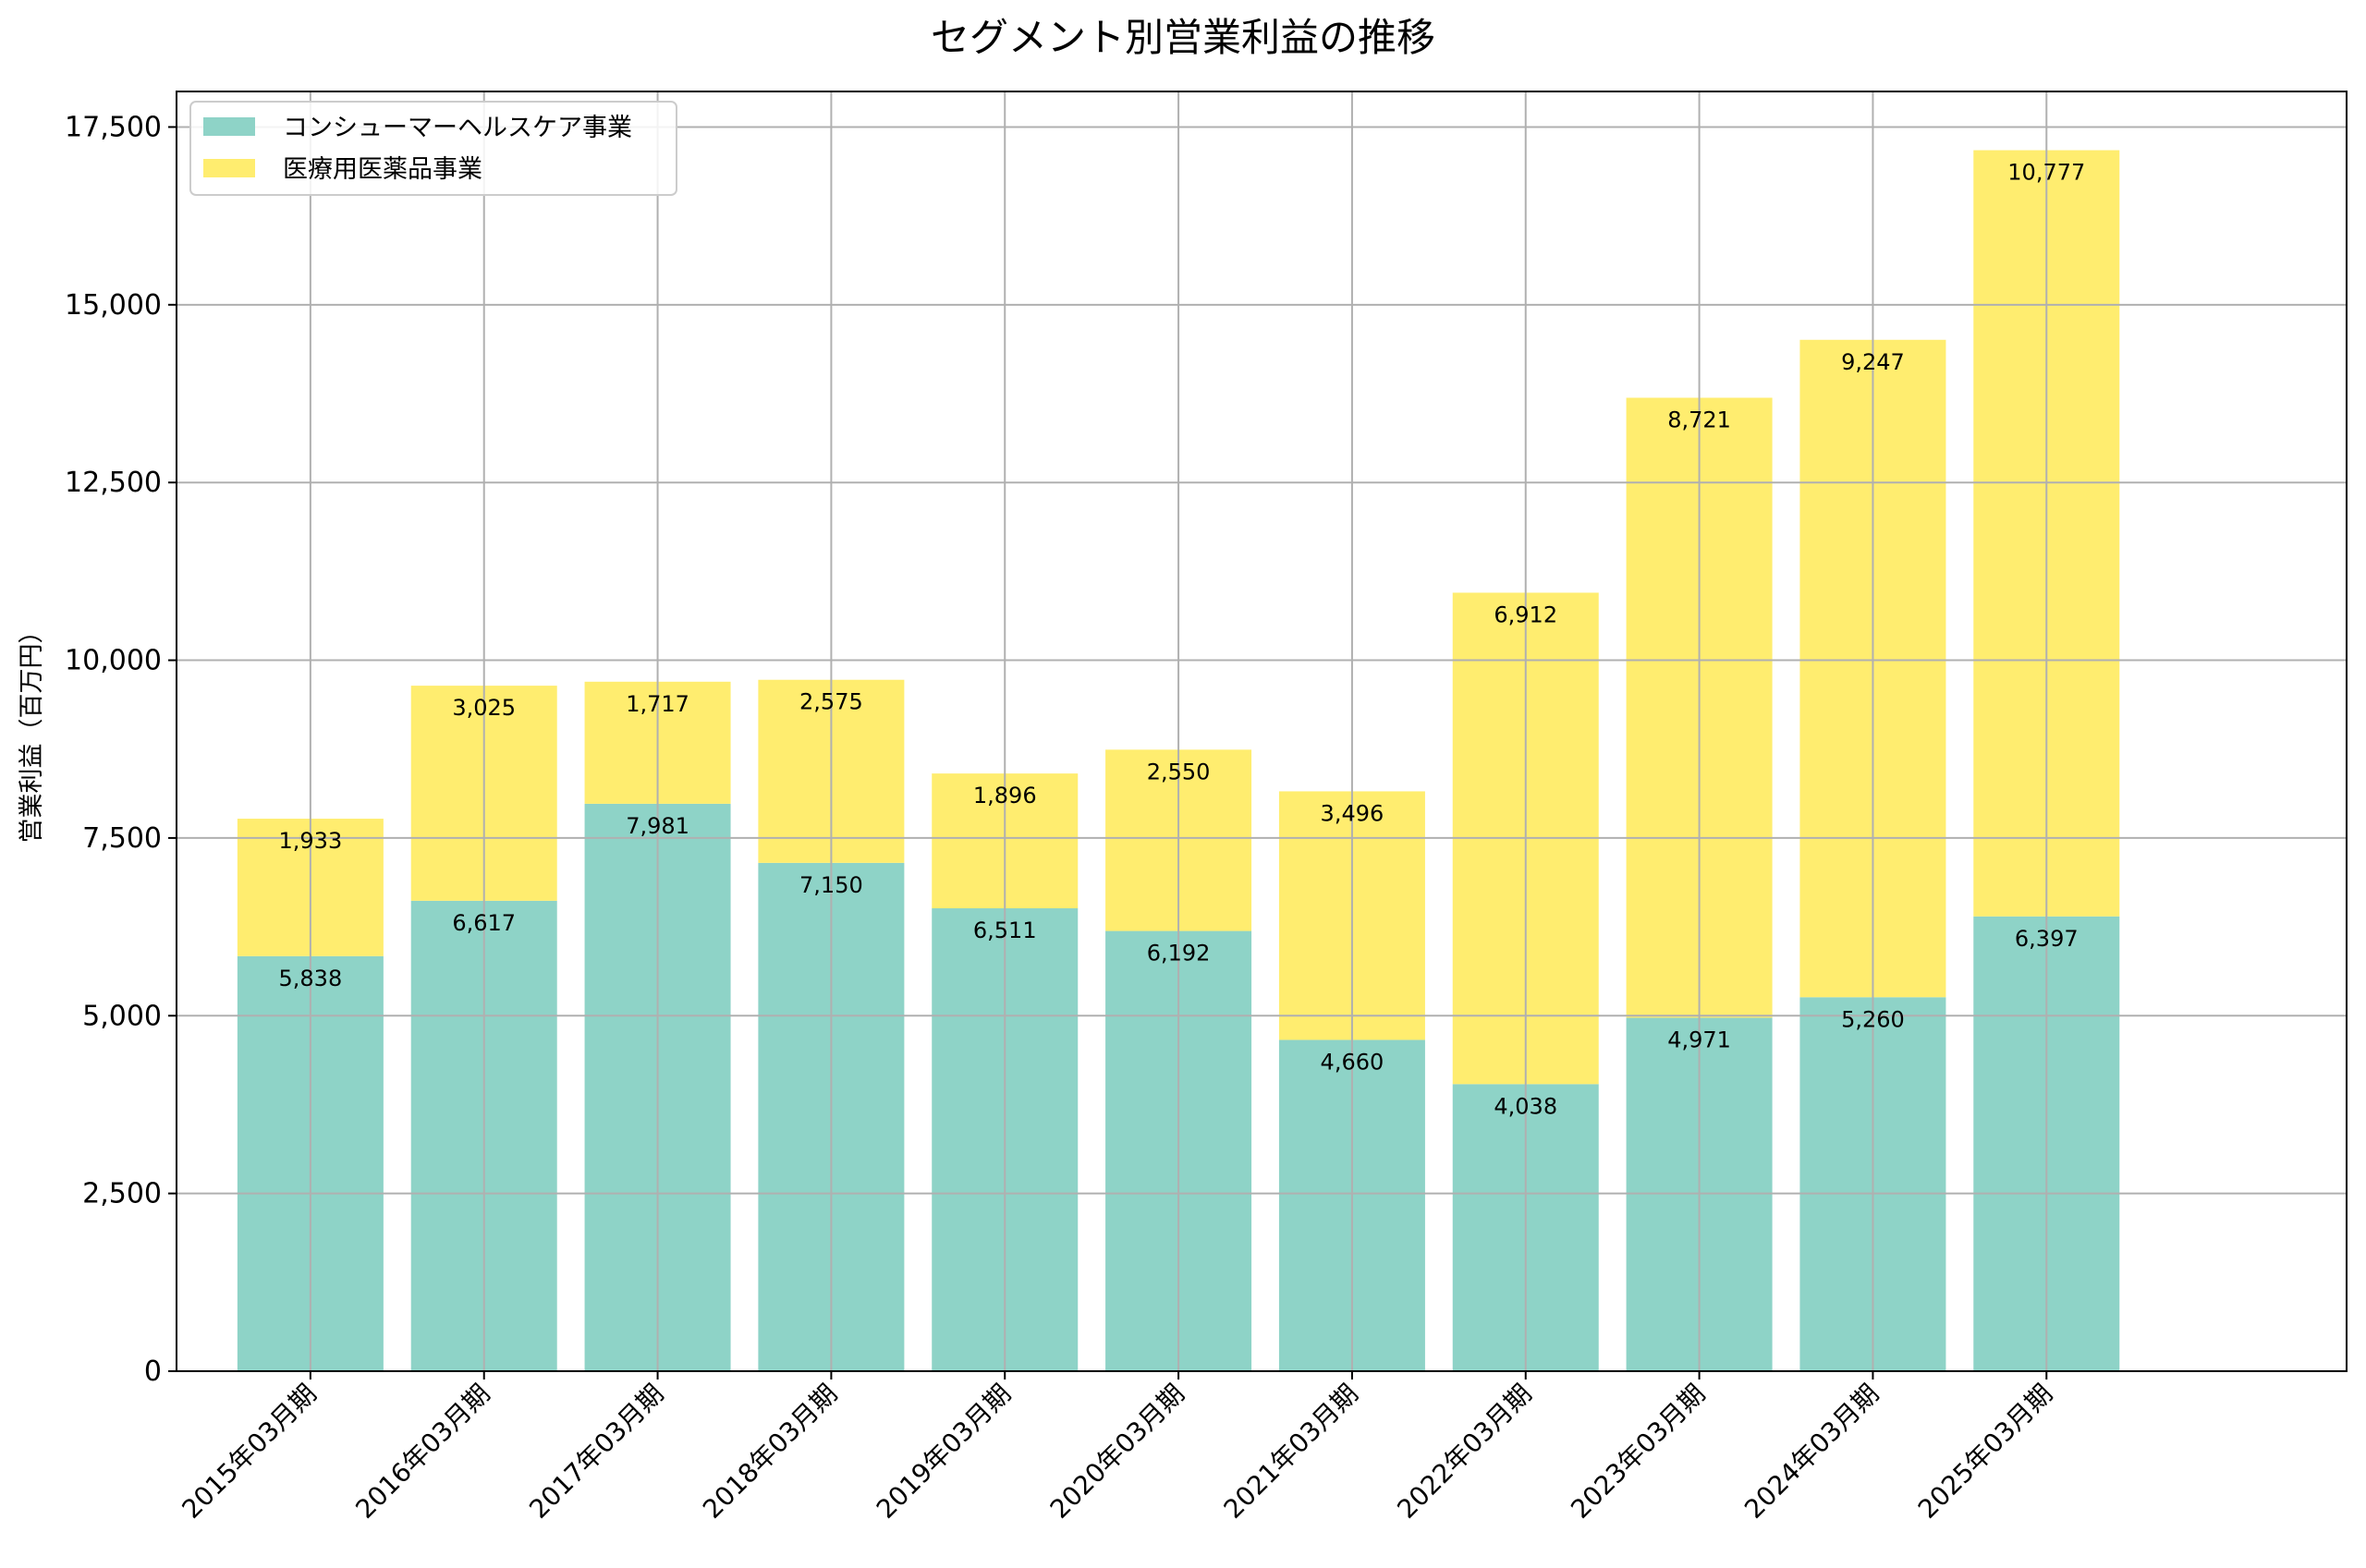 The height and width of the screenshot is (1568, 2366). What do you see at coordinates (2047, 939) in the screenshot?
I see `data-label: 6,397` at bounding box center [2047, 939].